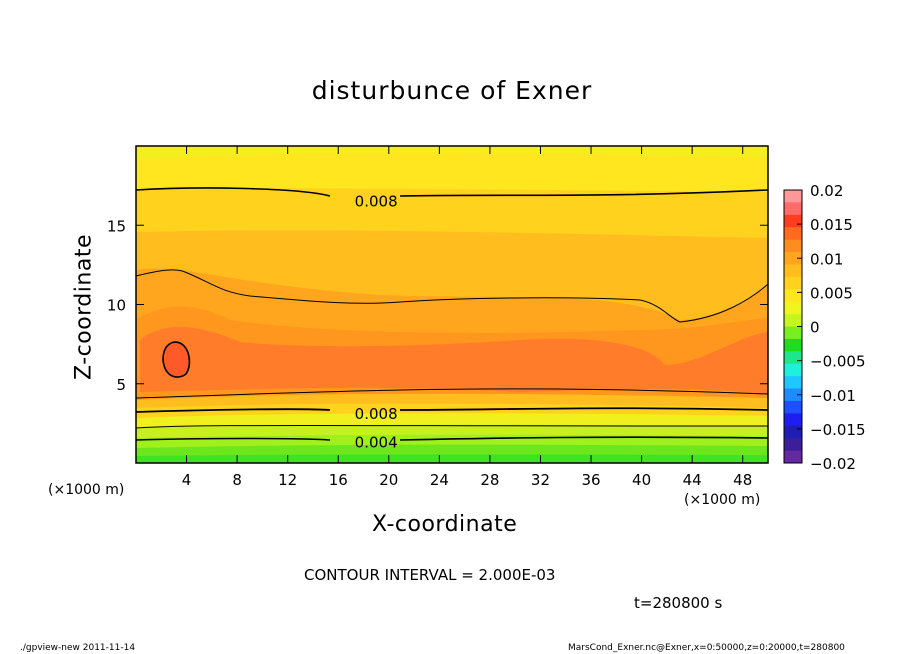 The image size is (904, 654). What do you see at coordinates (233, 192) in the screenshot?
I see `contour-line-upper-a` at bounding box center [233, 192].